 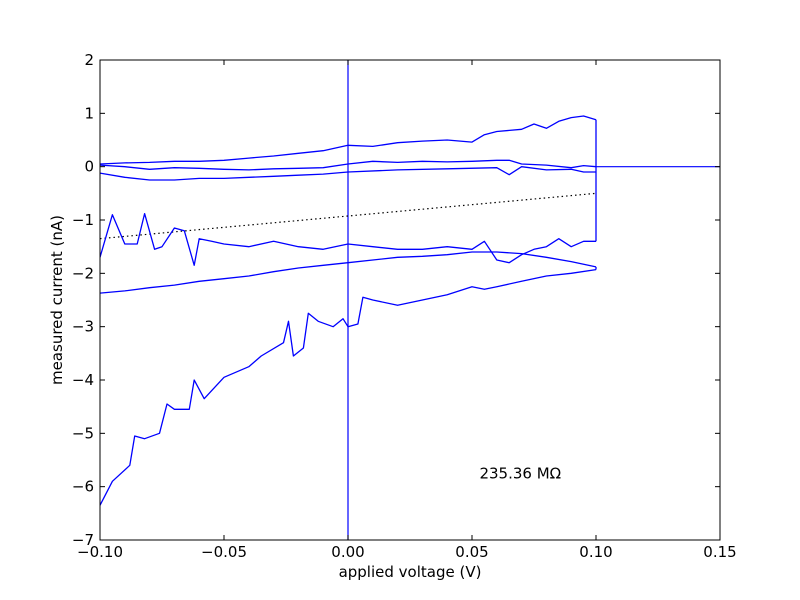 What do you see at coordinates (83, 273) in the screenshot?
I see `y-tick-label: −2` at bounding box center [83, 273].